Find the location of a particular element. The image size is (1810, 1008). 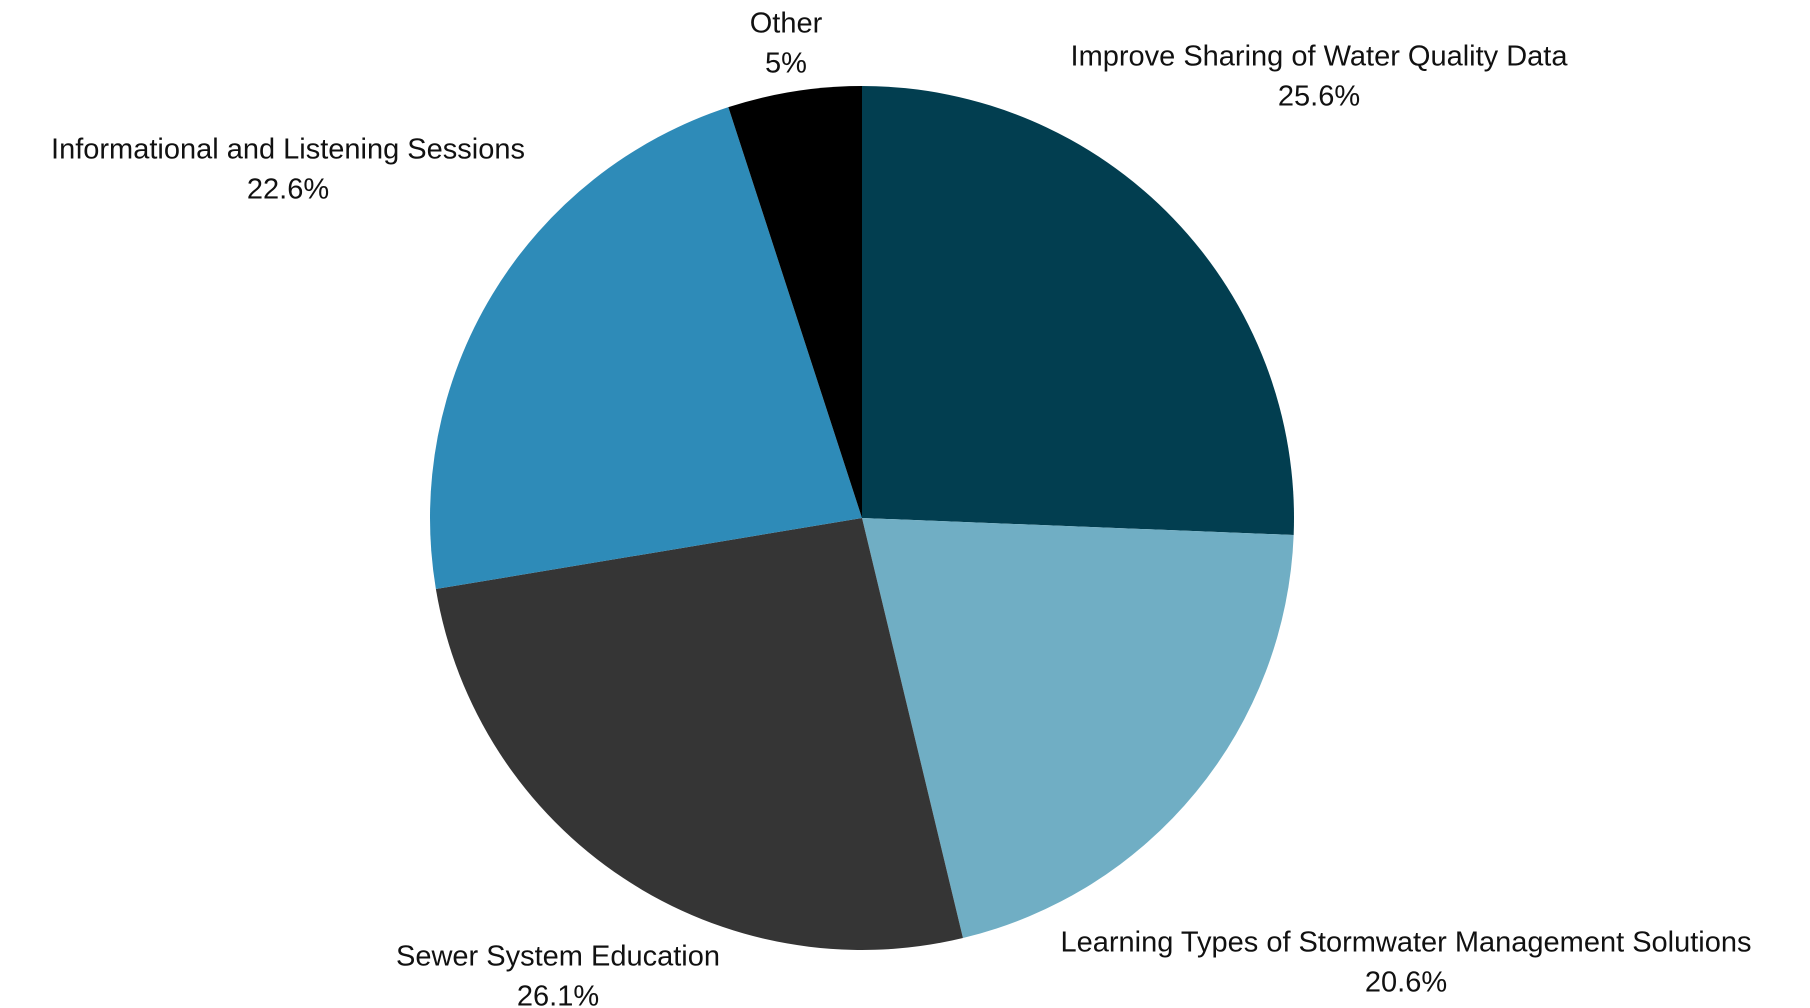

slice-value-label: 22.6% is located at coordinates (288, 190).